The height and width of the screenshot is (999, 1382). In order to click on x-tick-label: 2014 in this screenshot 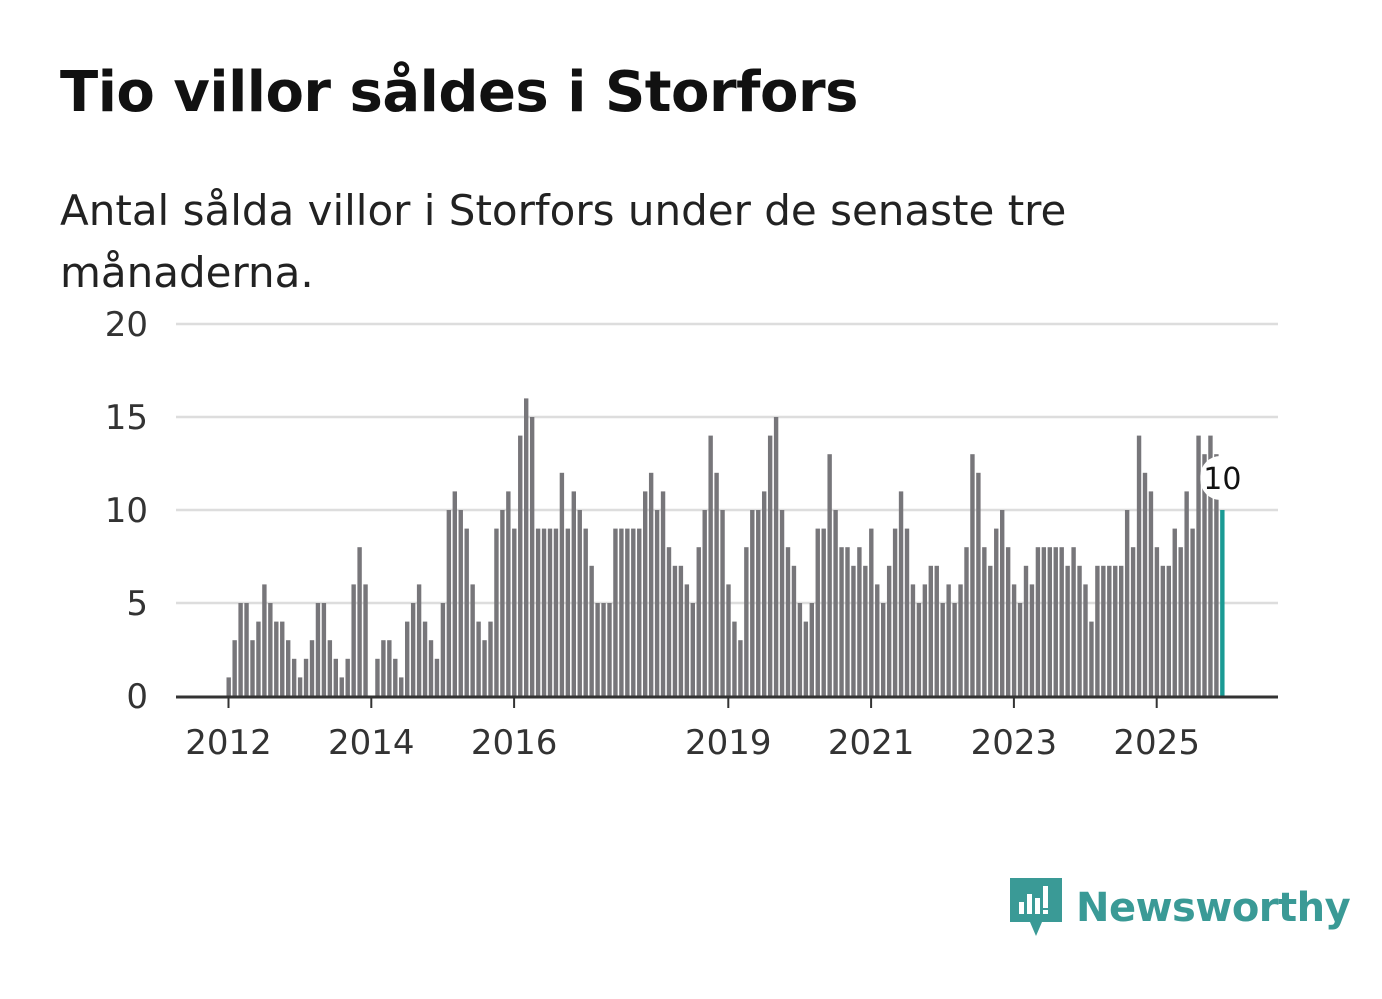, I will do `click(371, 743)`.